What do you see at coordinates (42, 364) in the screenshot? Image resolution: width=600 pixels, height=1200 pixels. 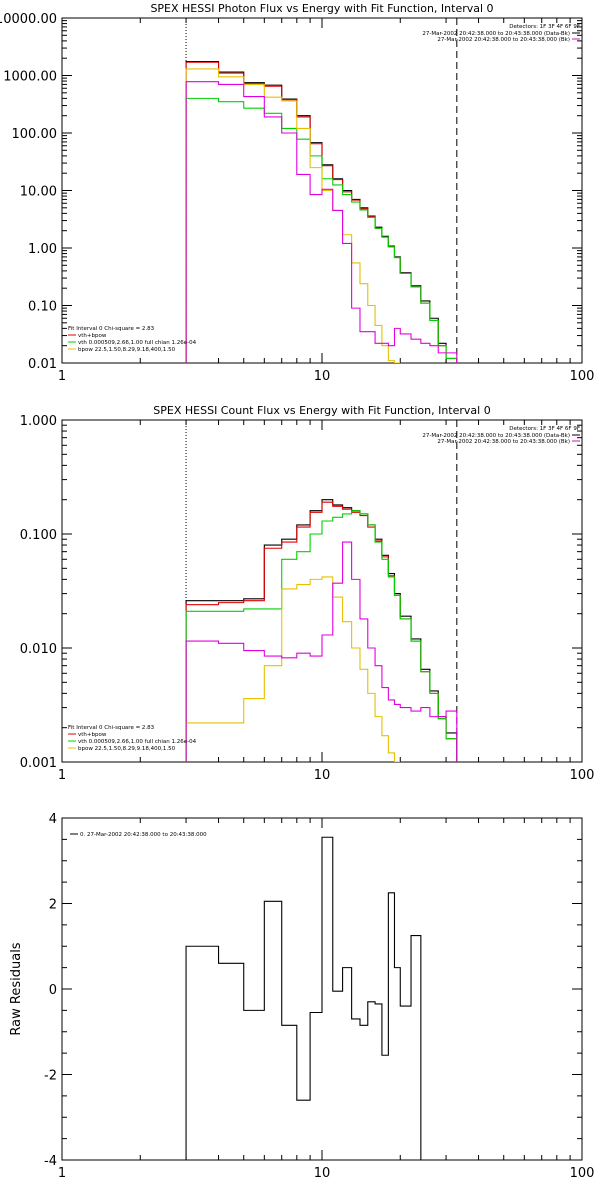 I see `p1-y-tick-label: 0.01` at bounding box center [42, 364].